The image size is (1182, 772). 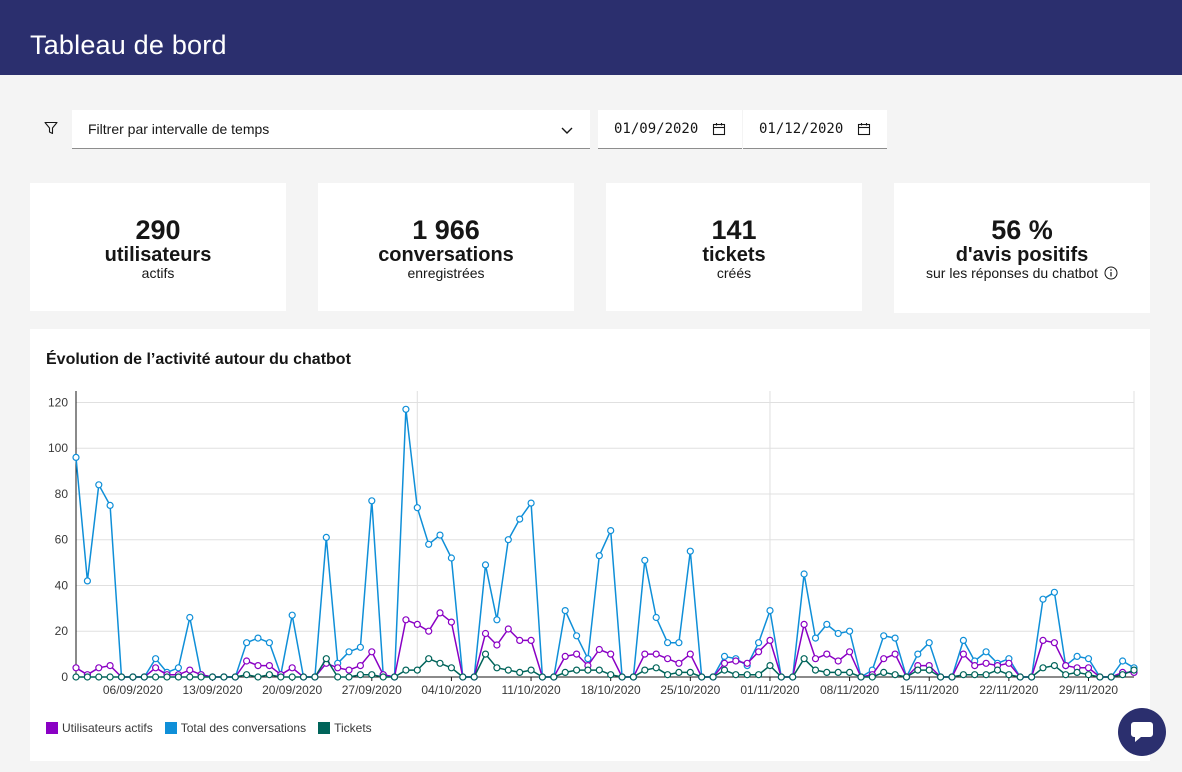 What do you see at coordinates (158, 255) in the screenshot?
I see `kpi-label: utilisateurs` at bounding box center [158, 255].